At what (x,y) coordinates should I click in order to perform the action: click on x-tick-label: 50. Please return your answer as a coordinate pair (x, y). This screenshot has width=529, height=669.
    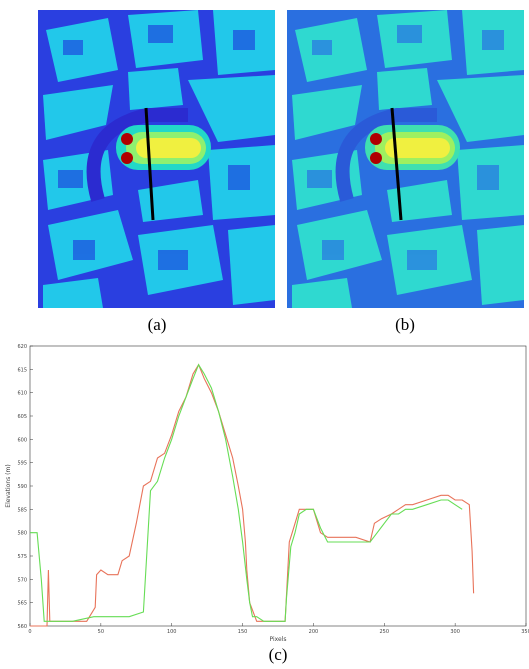
    Looking at the image, I should click on (101, 632).